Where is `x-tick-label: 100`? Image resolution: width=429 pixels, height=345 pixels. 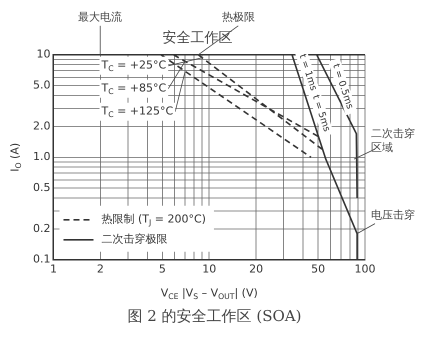 x-tick-label: 100 is located at coordinates (365, 269).